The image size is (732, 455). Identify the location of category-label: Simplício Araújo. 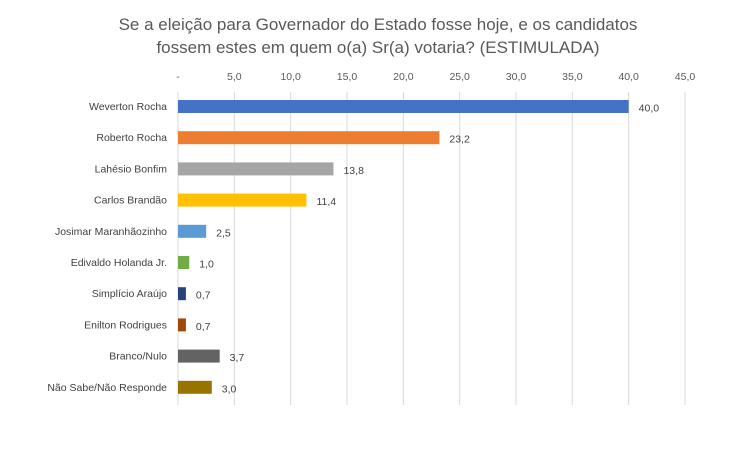
(129, 294).